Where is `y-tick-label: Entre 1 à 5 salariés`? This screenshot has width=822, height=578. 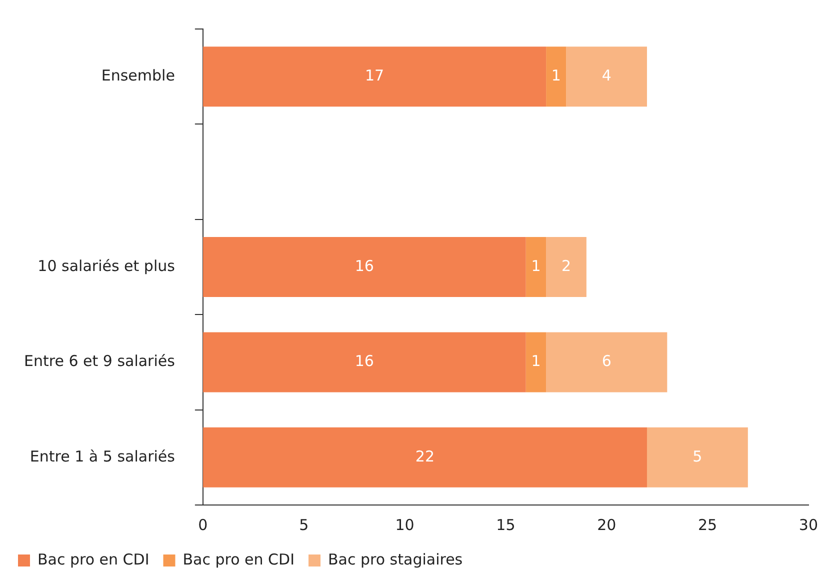
y-tick-label: Entre 1 à 5 salariés is located at coordinates (103, 456).